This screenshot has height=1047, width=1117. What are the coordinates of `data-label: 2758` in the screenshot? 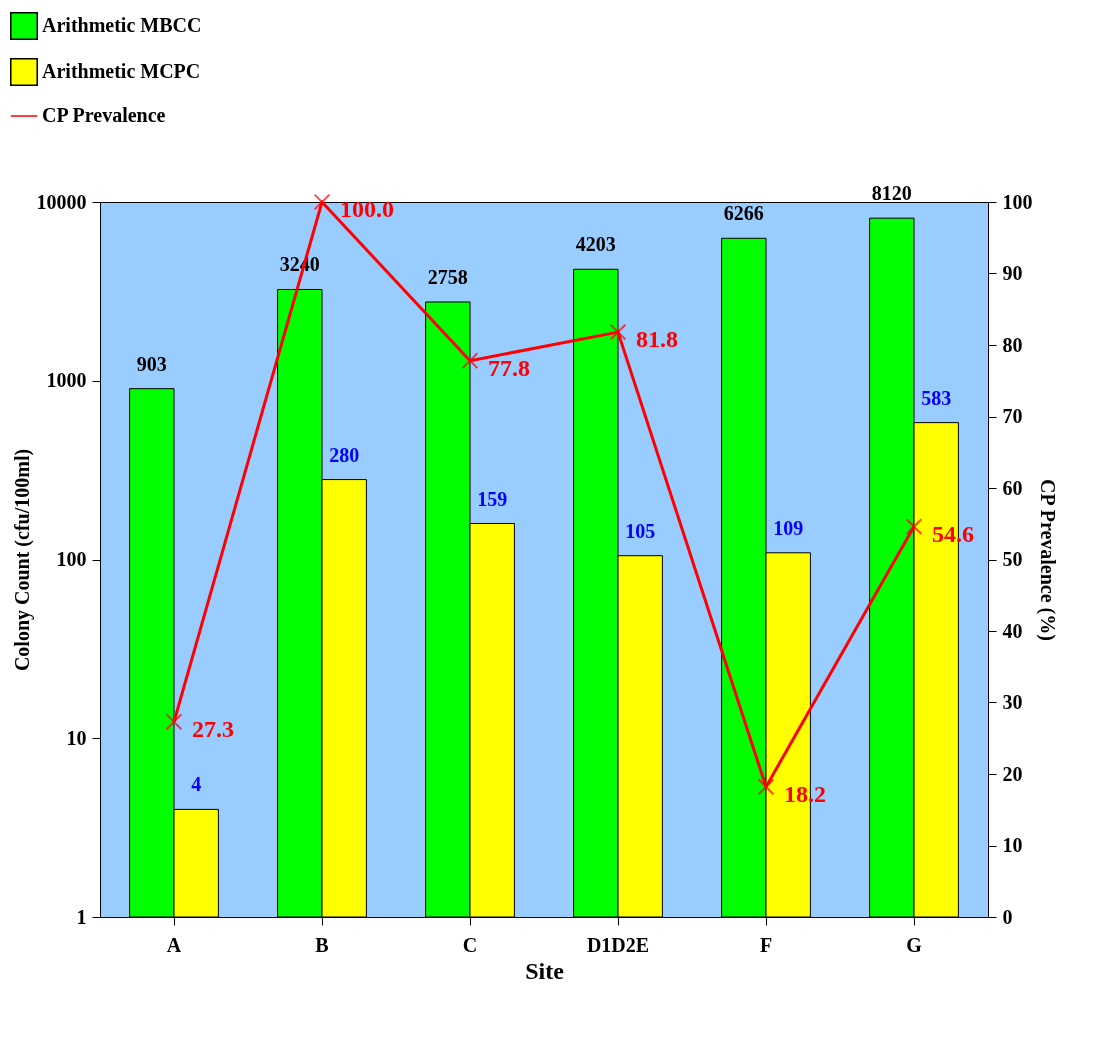 It's located at (447, 276).